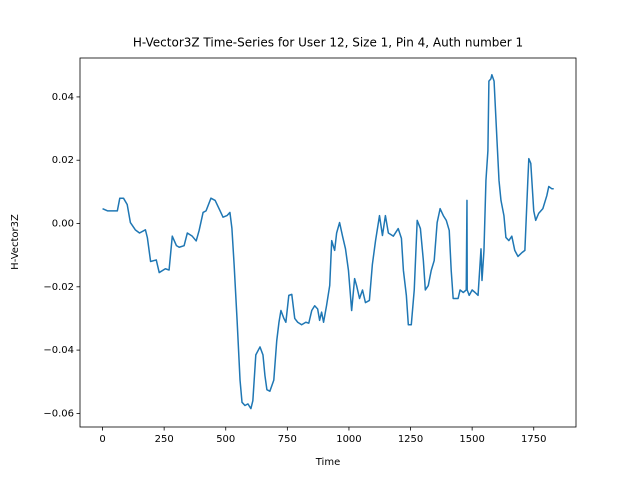 The height and width of the screenshot is (480, 640). Describe the element at coordinates (225, 439) in the screenshot. I see `x-tick-label: 500` at that location.